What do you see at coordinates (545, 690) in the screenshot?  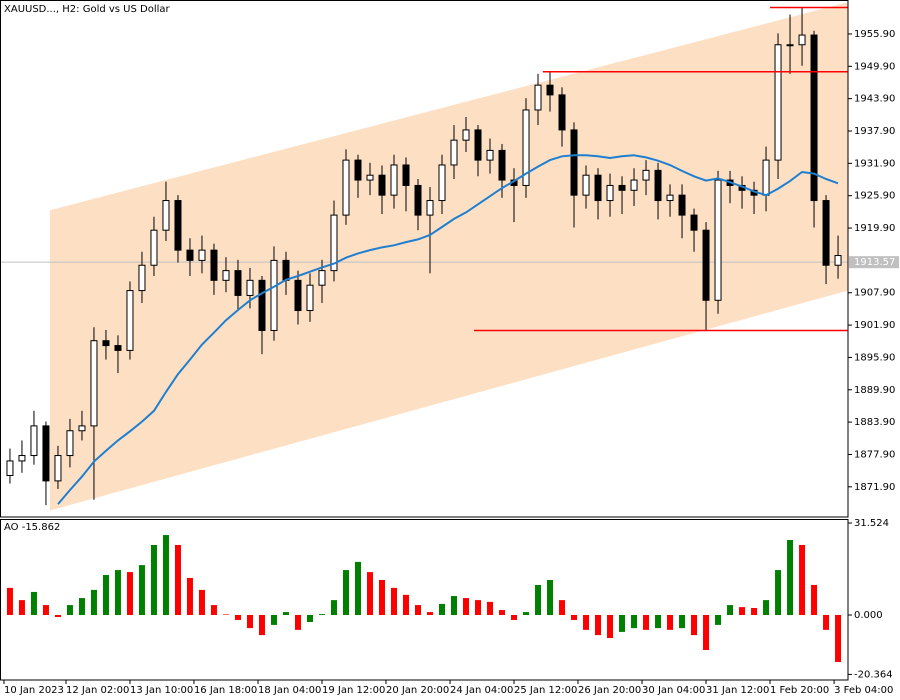 I see `x-tick-label: 25 Jan 12:00` at bounding box center [545, 690].